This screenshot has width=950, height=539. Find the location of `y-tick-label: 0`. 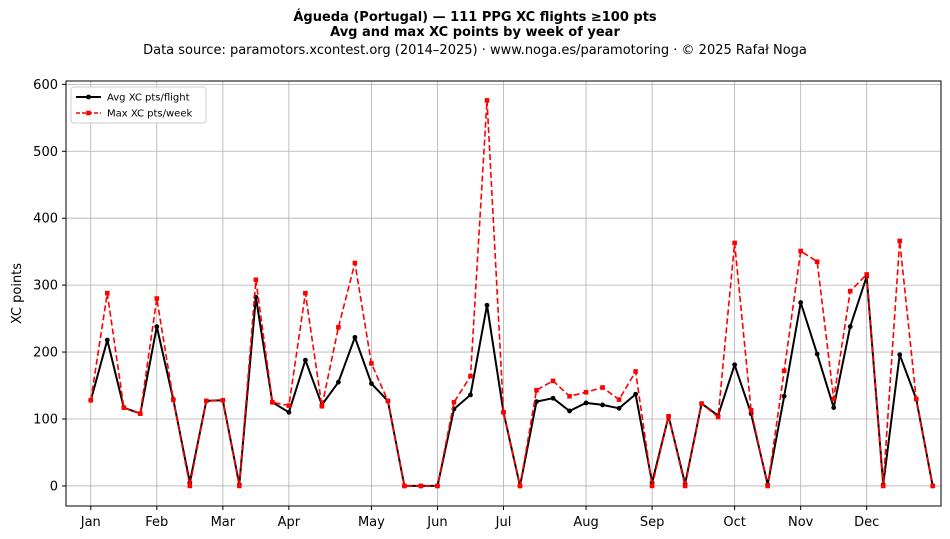

y-tick-label: 0 is located at coordinates (54, 486).